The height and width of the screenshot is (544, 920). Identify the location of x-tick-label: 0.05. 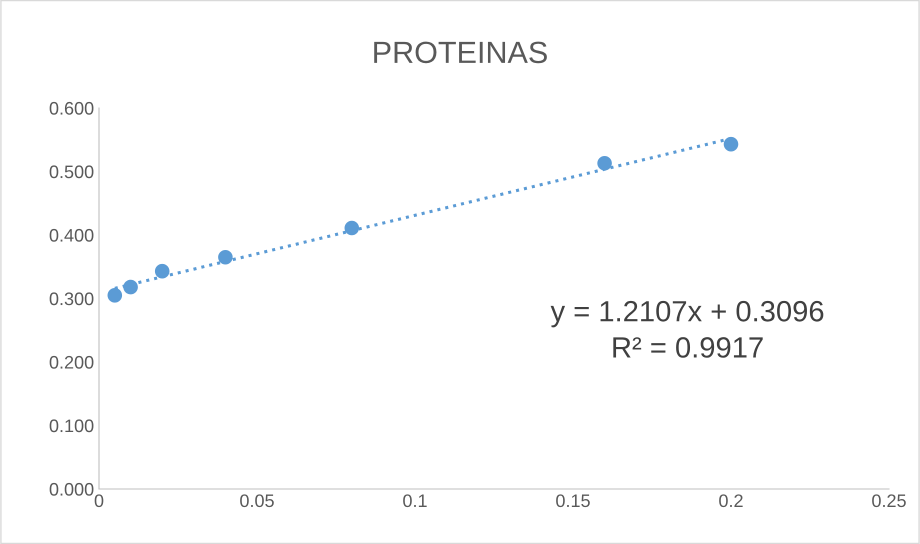
(257, 501).